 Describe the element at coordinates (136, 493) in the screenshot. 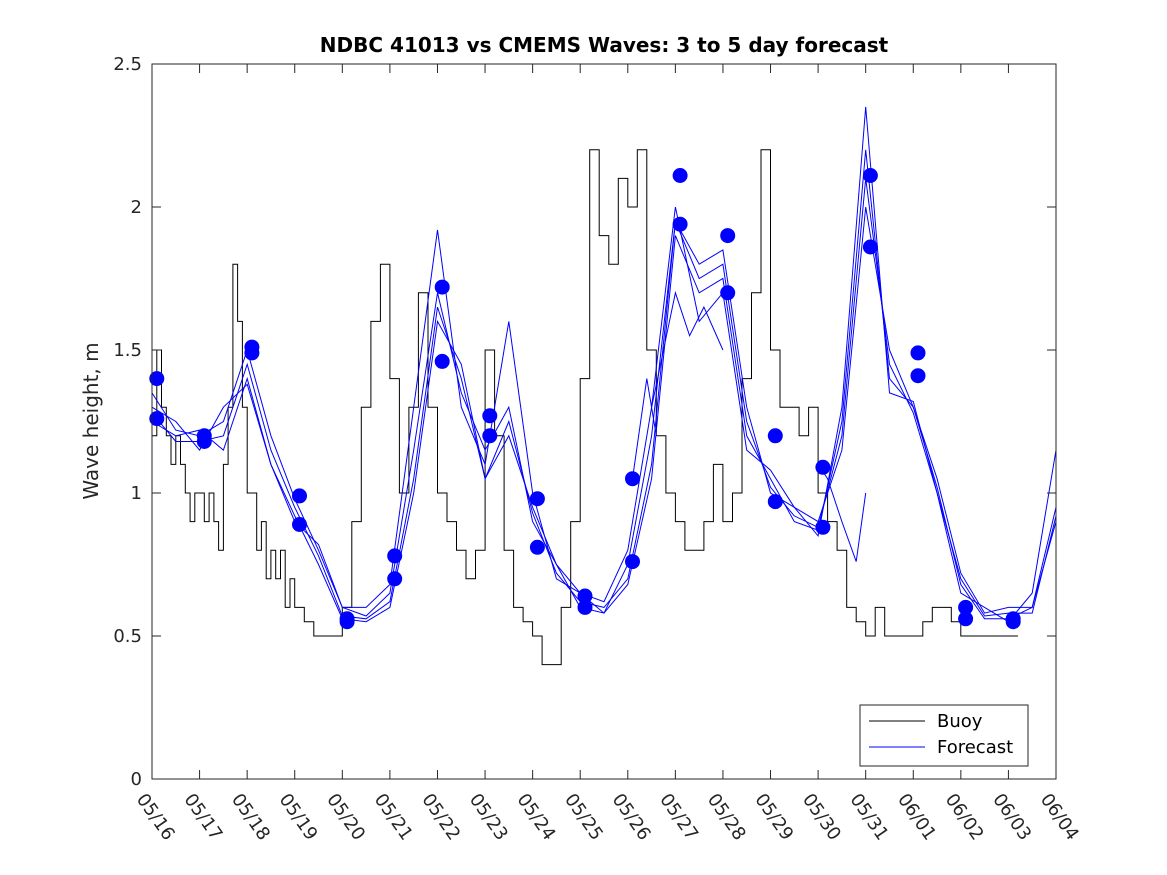

I see `y-tick-label: 1` at that location.